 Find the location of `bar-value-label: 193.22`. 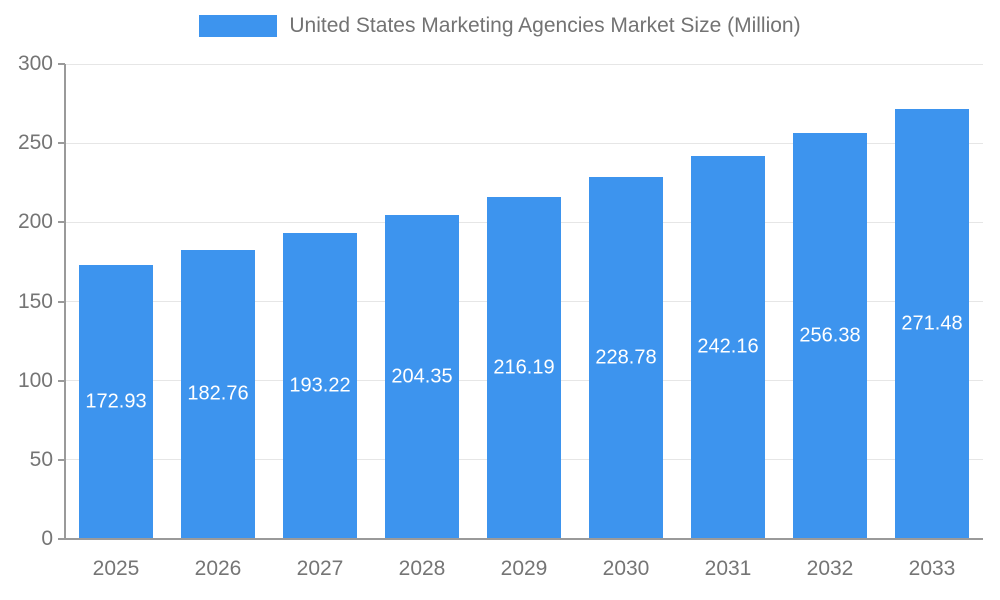

bar-value-label: 193.22 is located at coordinates (320, 385).